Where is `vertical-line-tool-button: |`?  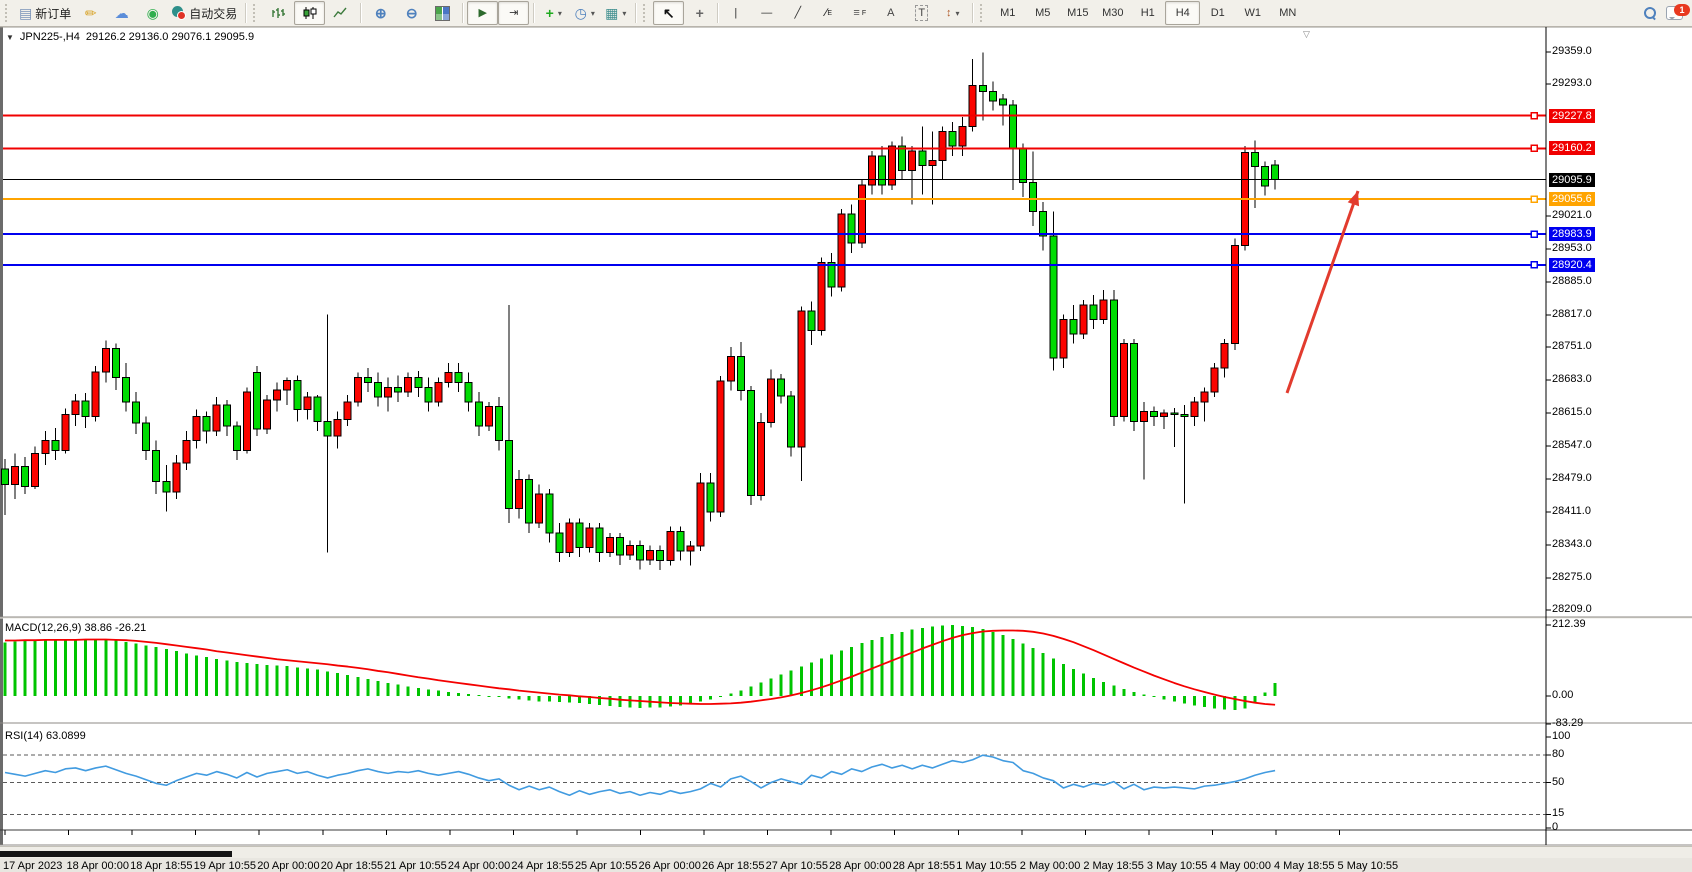 vertical-line-tool-button: | is located at coordinates (735, 13).